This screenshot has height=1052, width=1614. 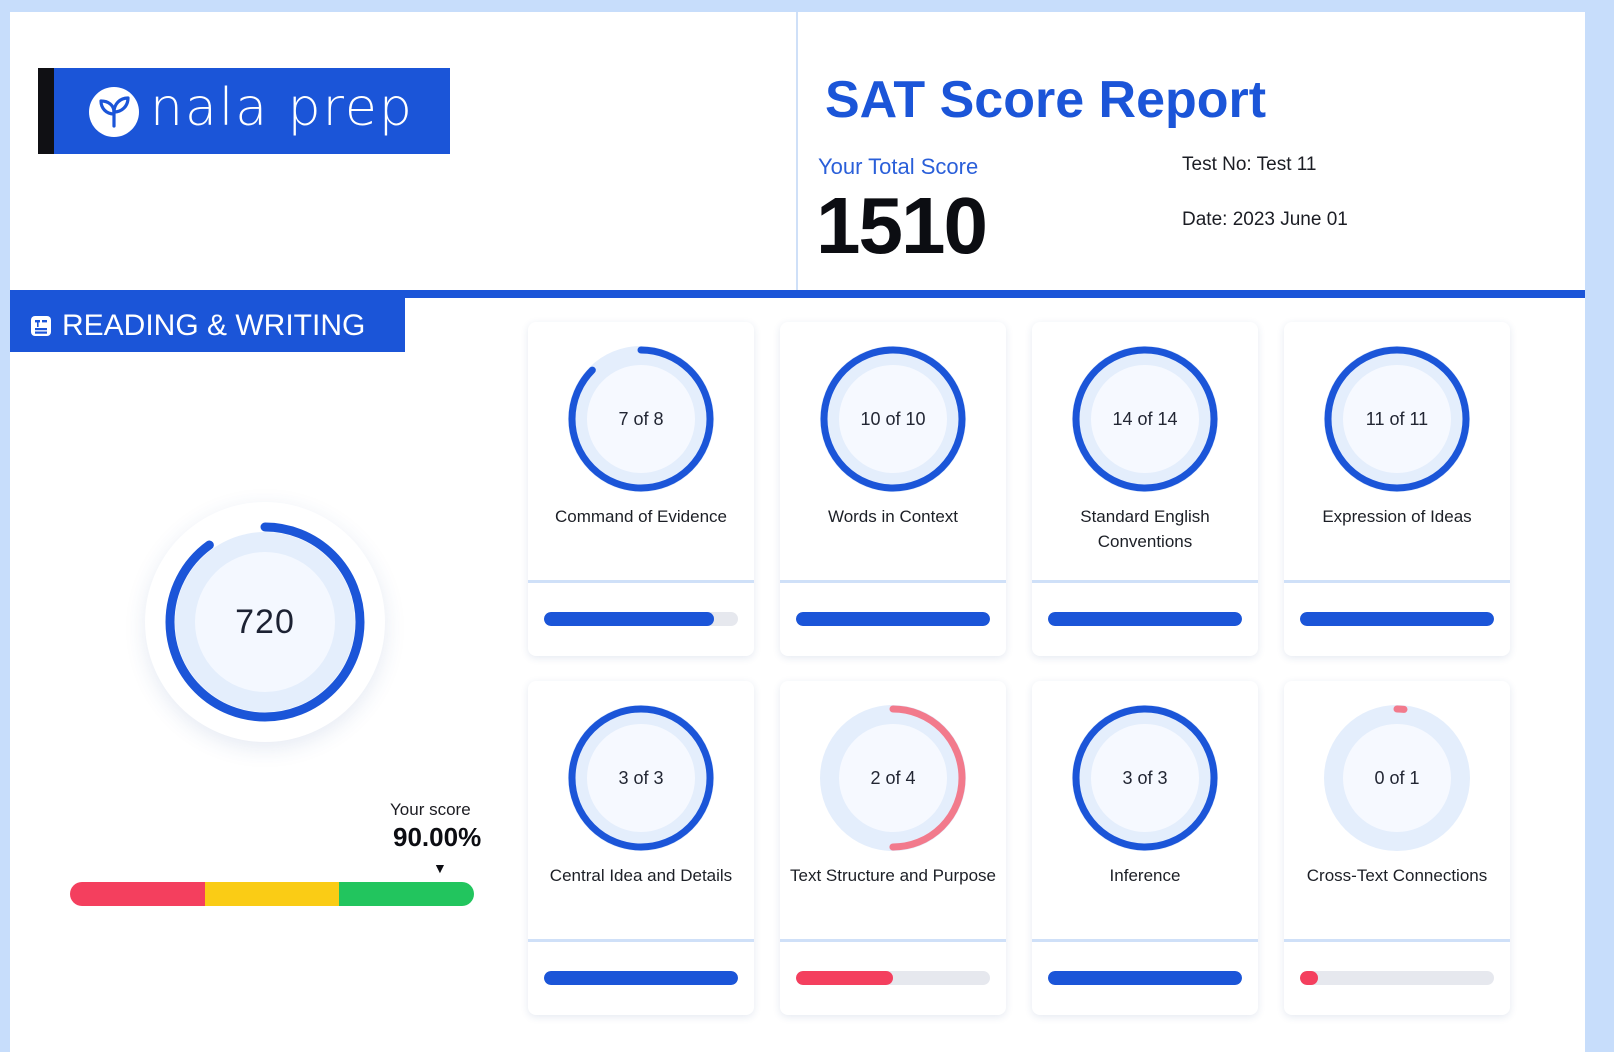 I want to click on skill-card: 7 of 8 Command of Evidence, so click(x=641, y=489).